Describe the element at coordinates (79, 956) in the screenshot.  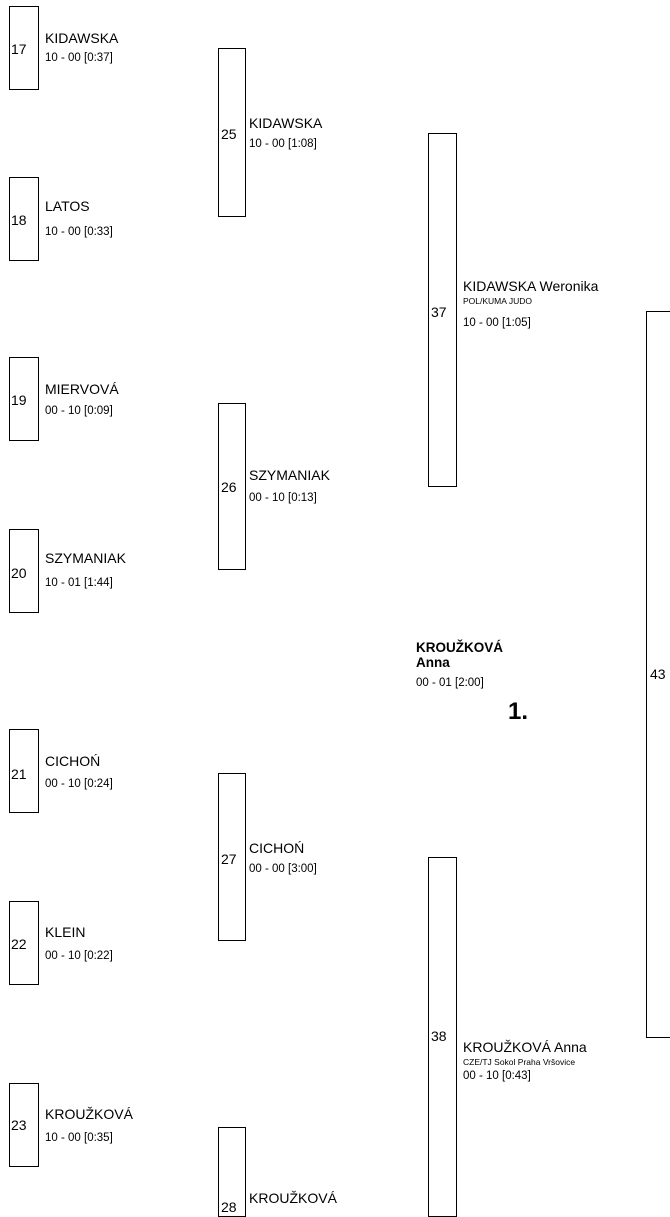
I see `match-score-22: 00 - 10 [0:22]` at that location.